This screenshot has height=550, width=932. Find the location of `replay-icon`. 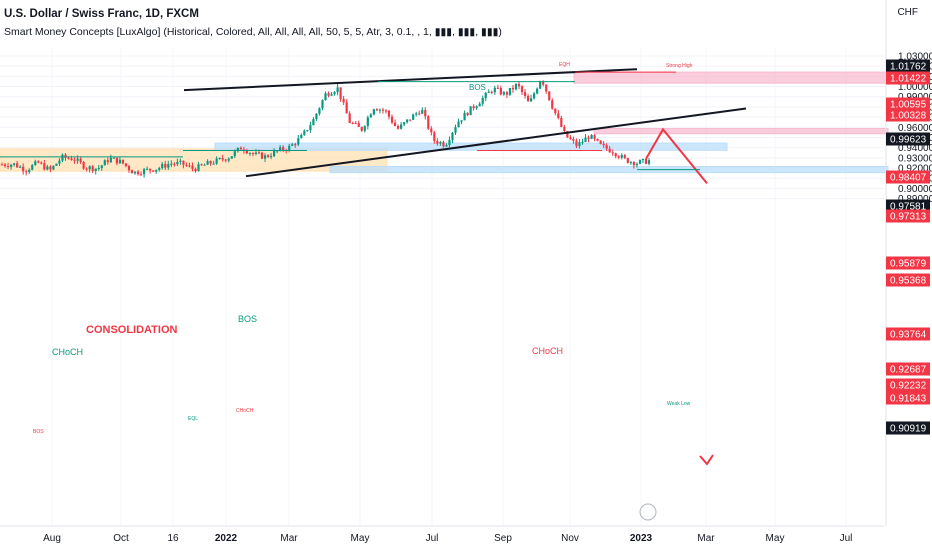

replay-icon is located at coordinates (648, 512).